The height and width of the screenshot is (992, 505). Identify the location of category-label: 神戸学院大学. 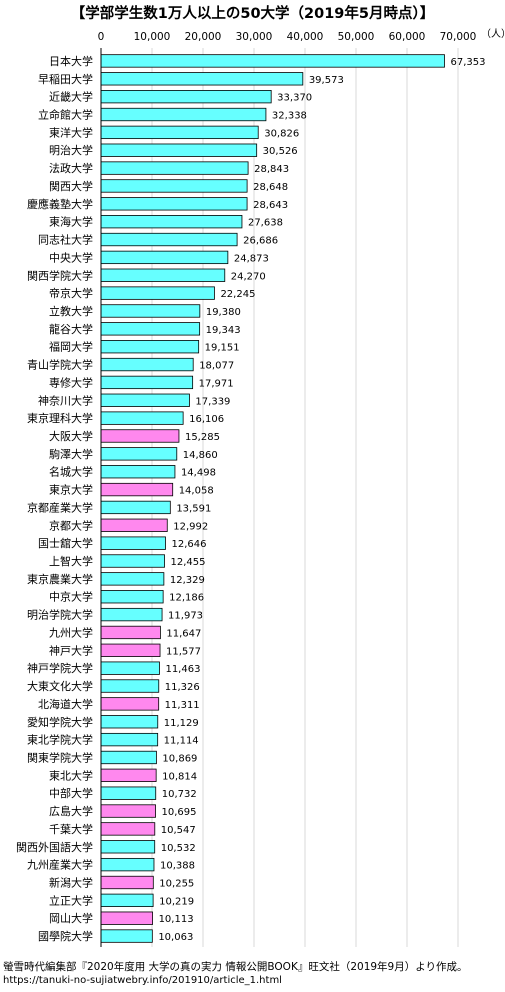
(60, 668).